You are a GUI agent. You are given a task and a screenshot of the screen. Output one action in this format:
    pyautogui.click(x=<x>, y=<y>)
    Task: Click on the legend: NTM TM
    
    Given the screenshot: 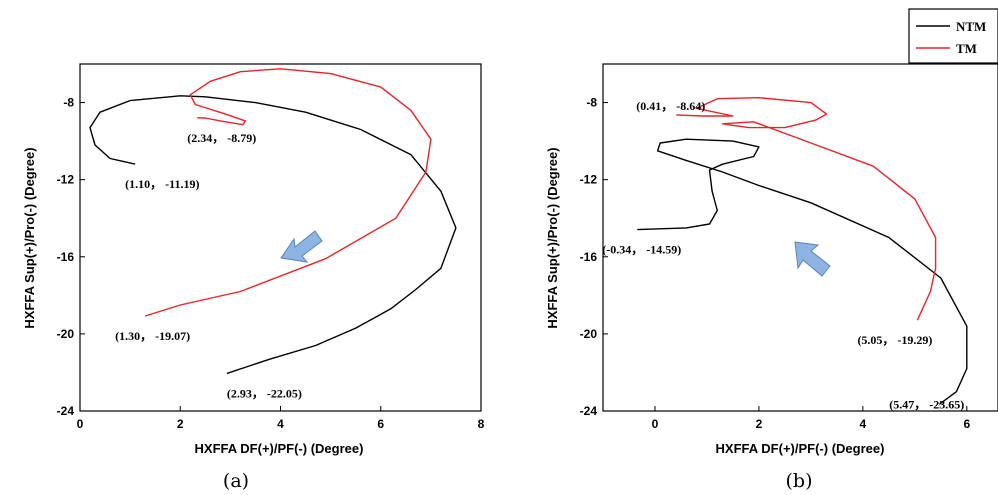 What is the action you would take?
    pyautogui.click(x=953, y=36)
    